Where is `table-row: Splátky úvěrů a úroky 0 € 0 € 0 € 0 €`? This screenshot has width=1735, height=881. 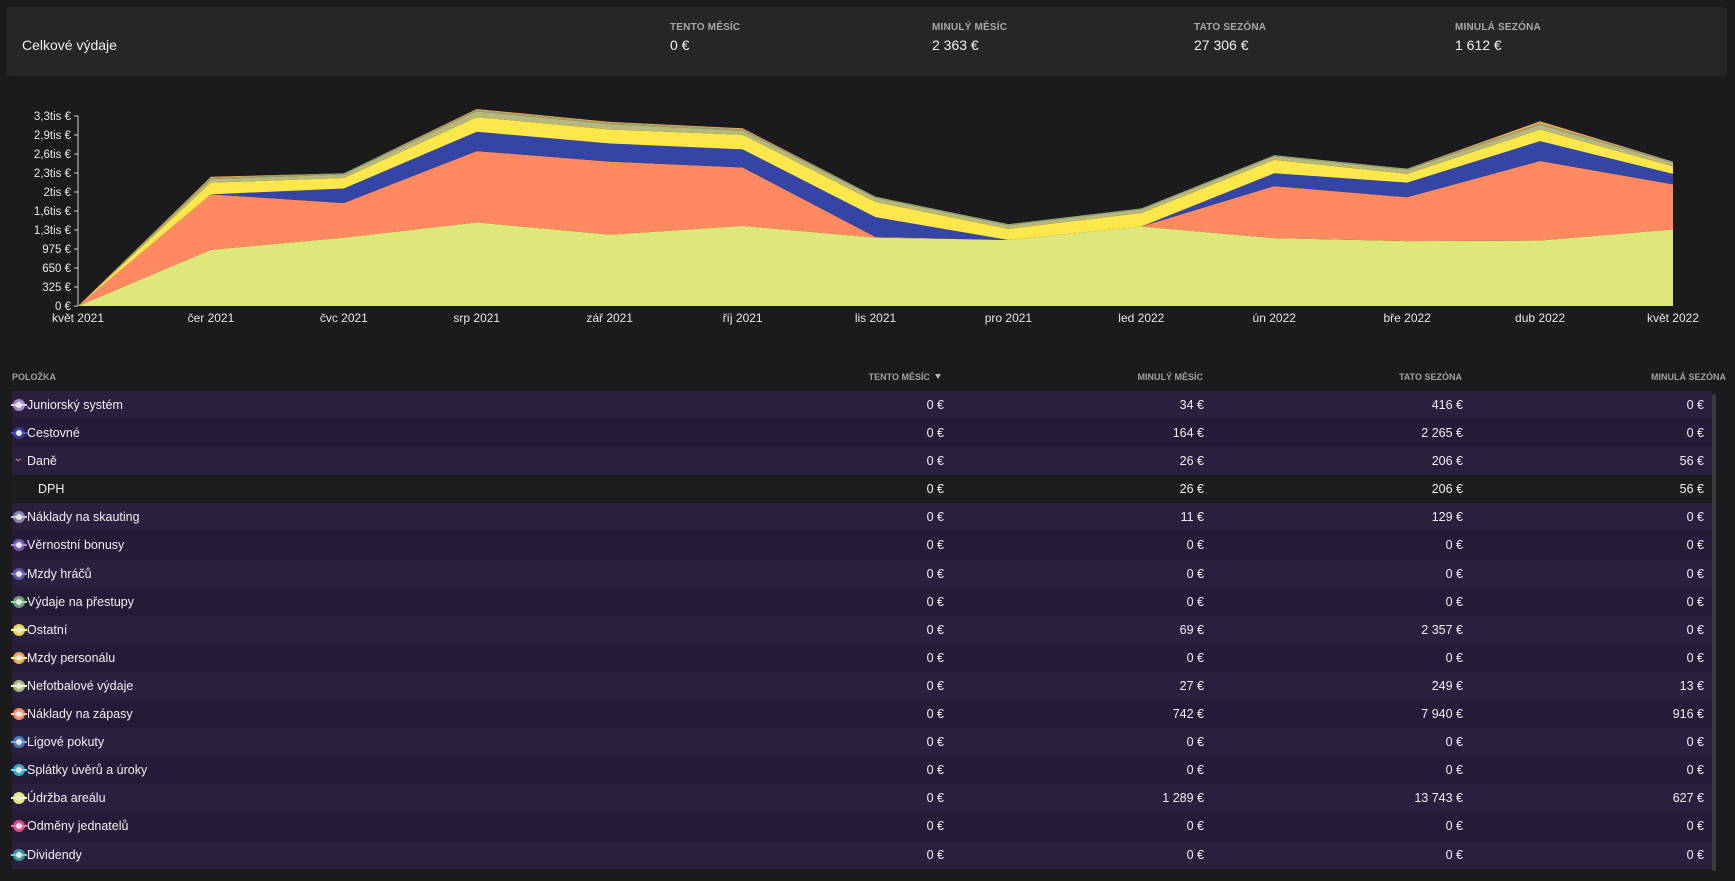
table-row: Splátky úvěrů a úroky 0 € 0 € 0 € 0 € is located at coordinates (862, 770).